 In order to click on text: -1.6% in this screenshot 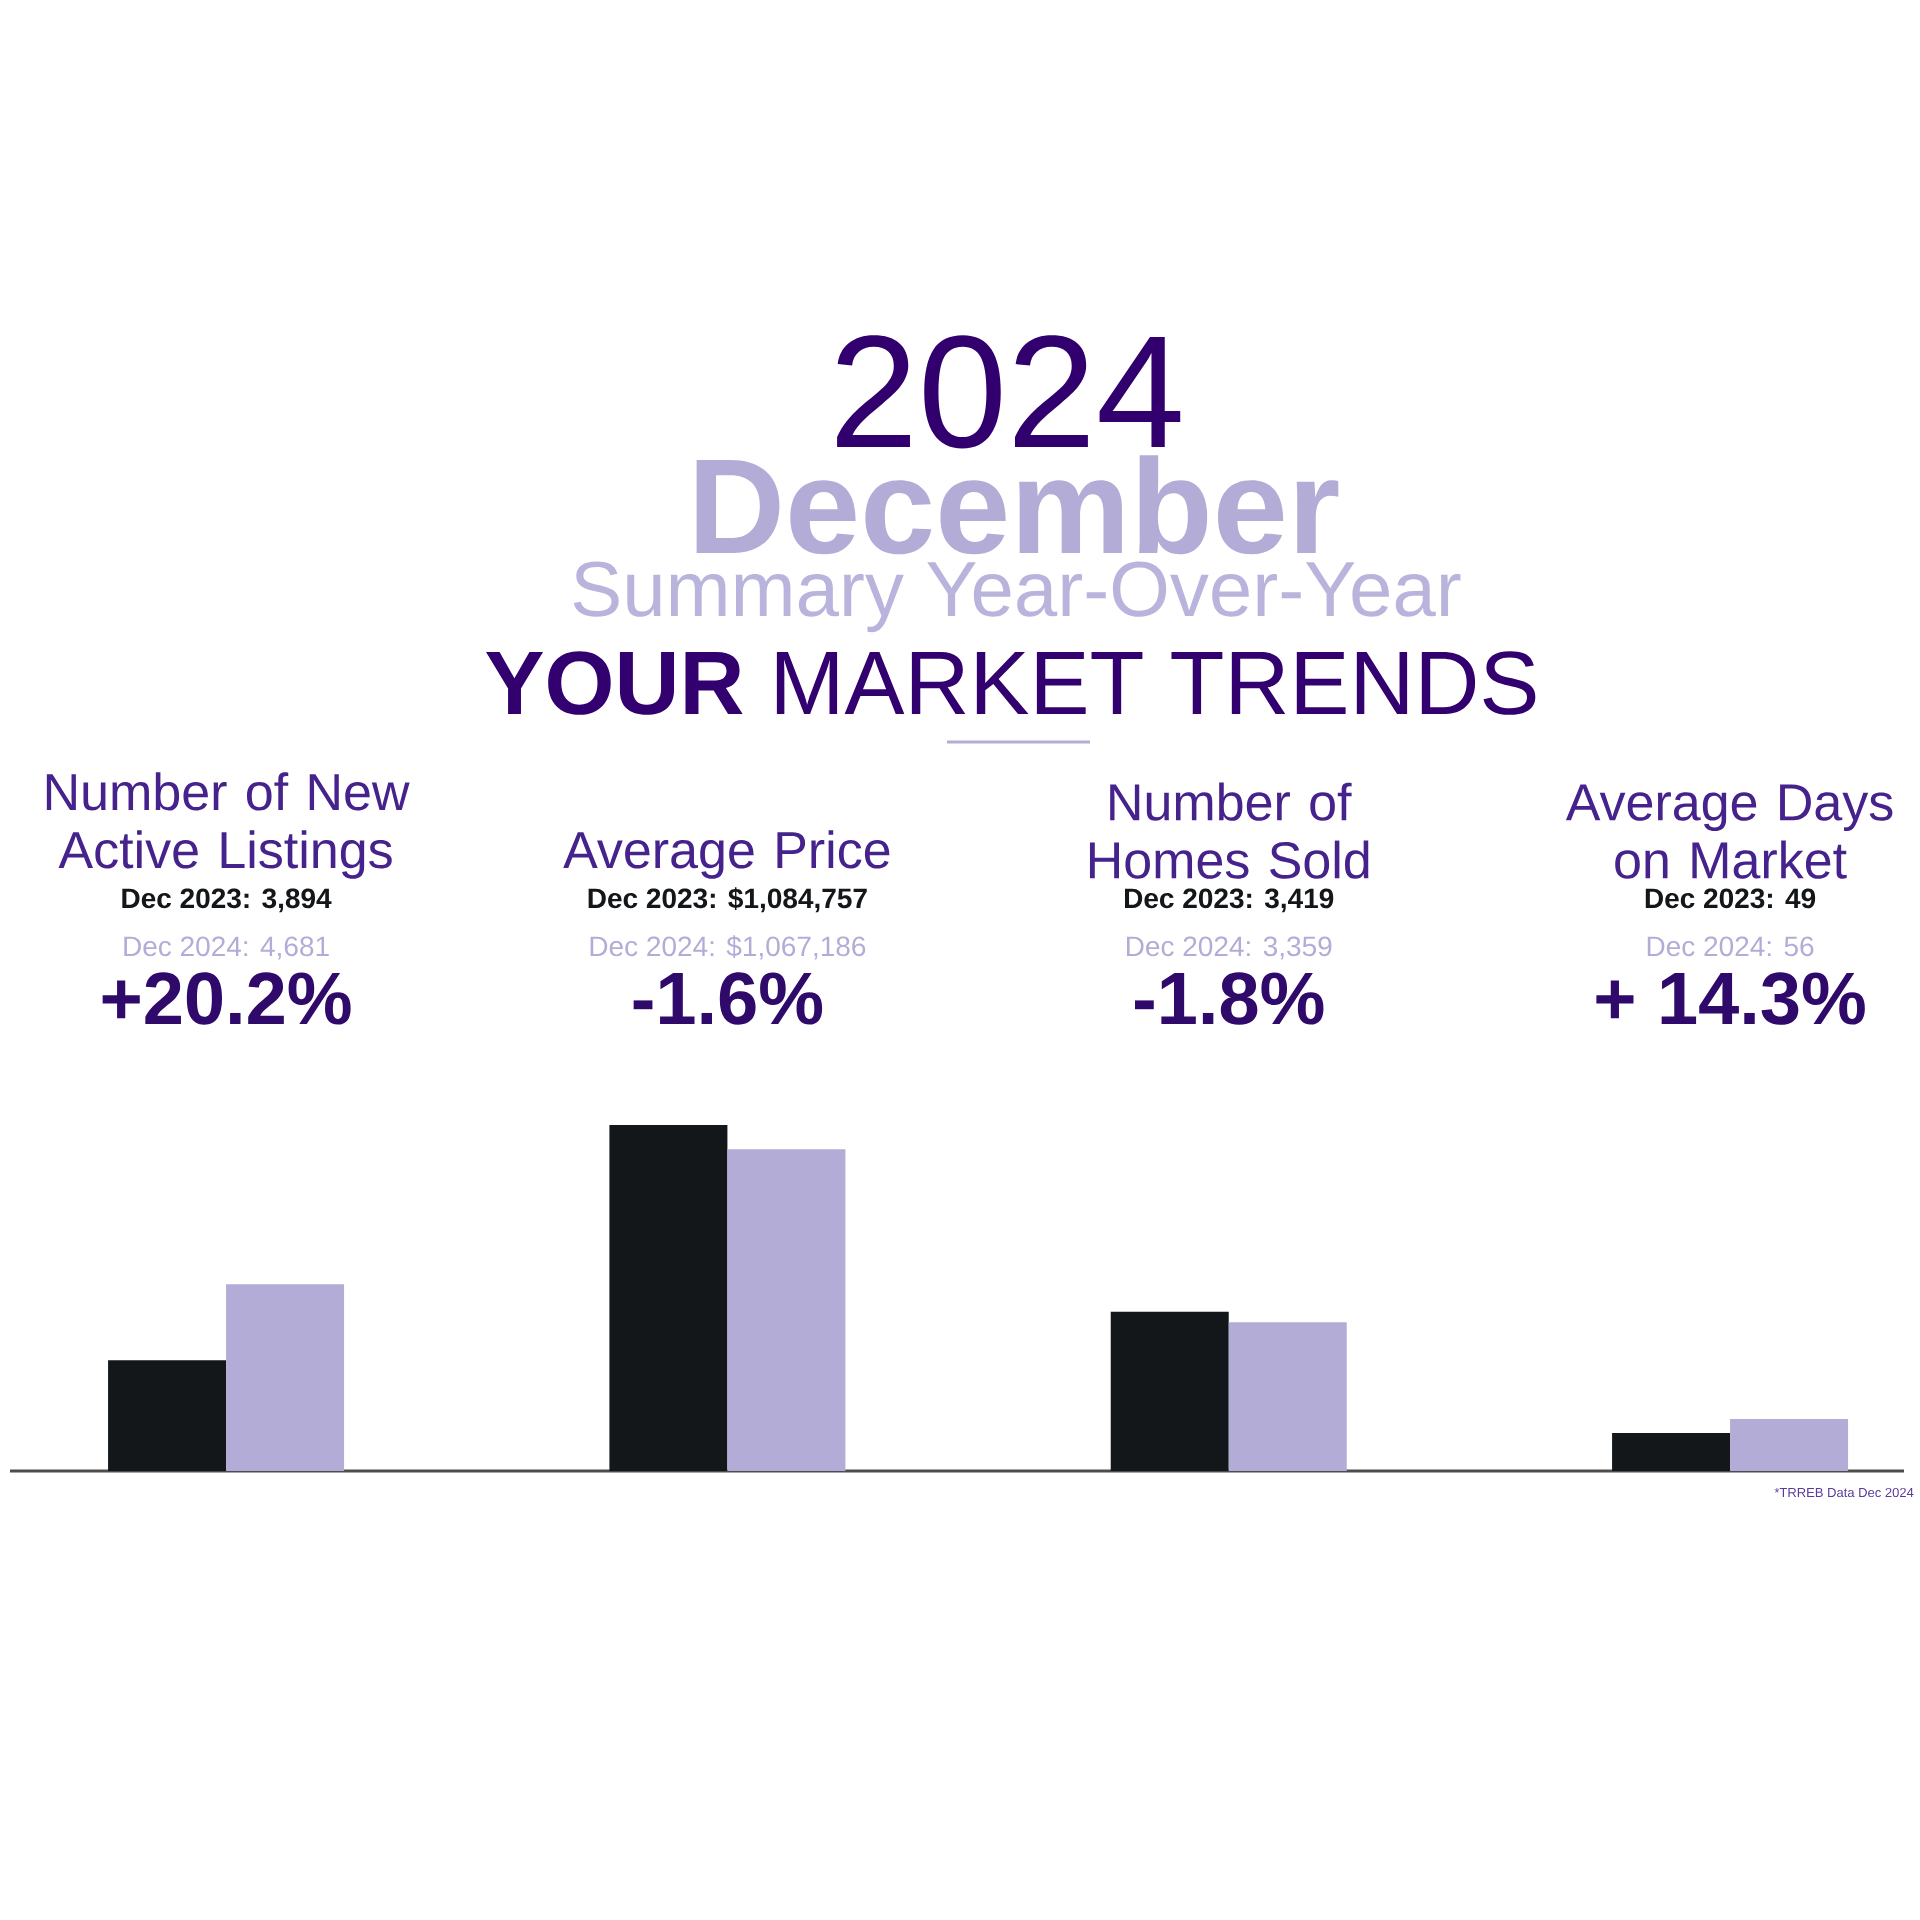, I will do `click(728, 998)`.